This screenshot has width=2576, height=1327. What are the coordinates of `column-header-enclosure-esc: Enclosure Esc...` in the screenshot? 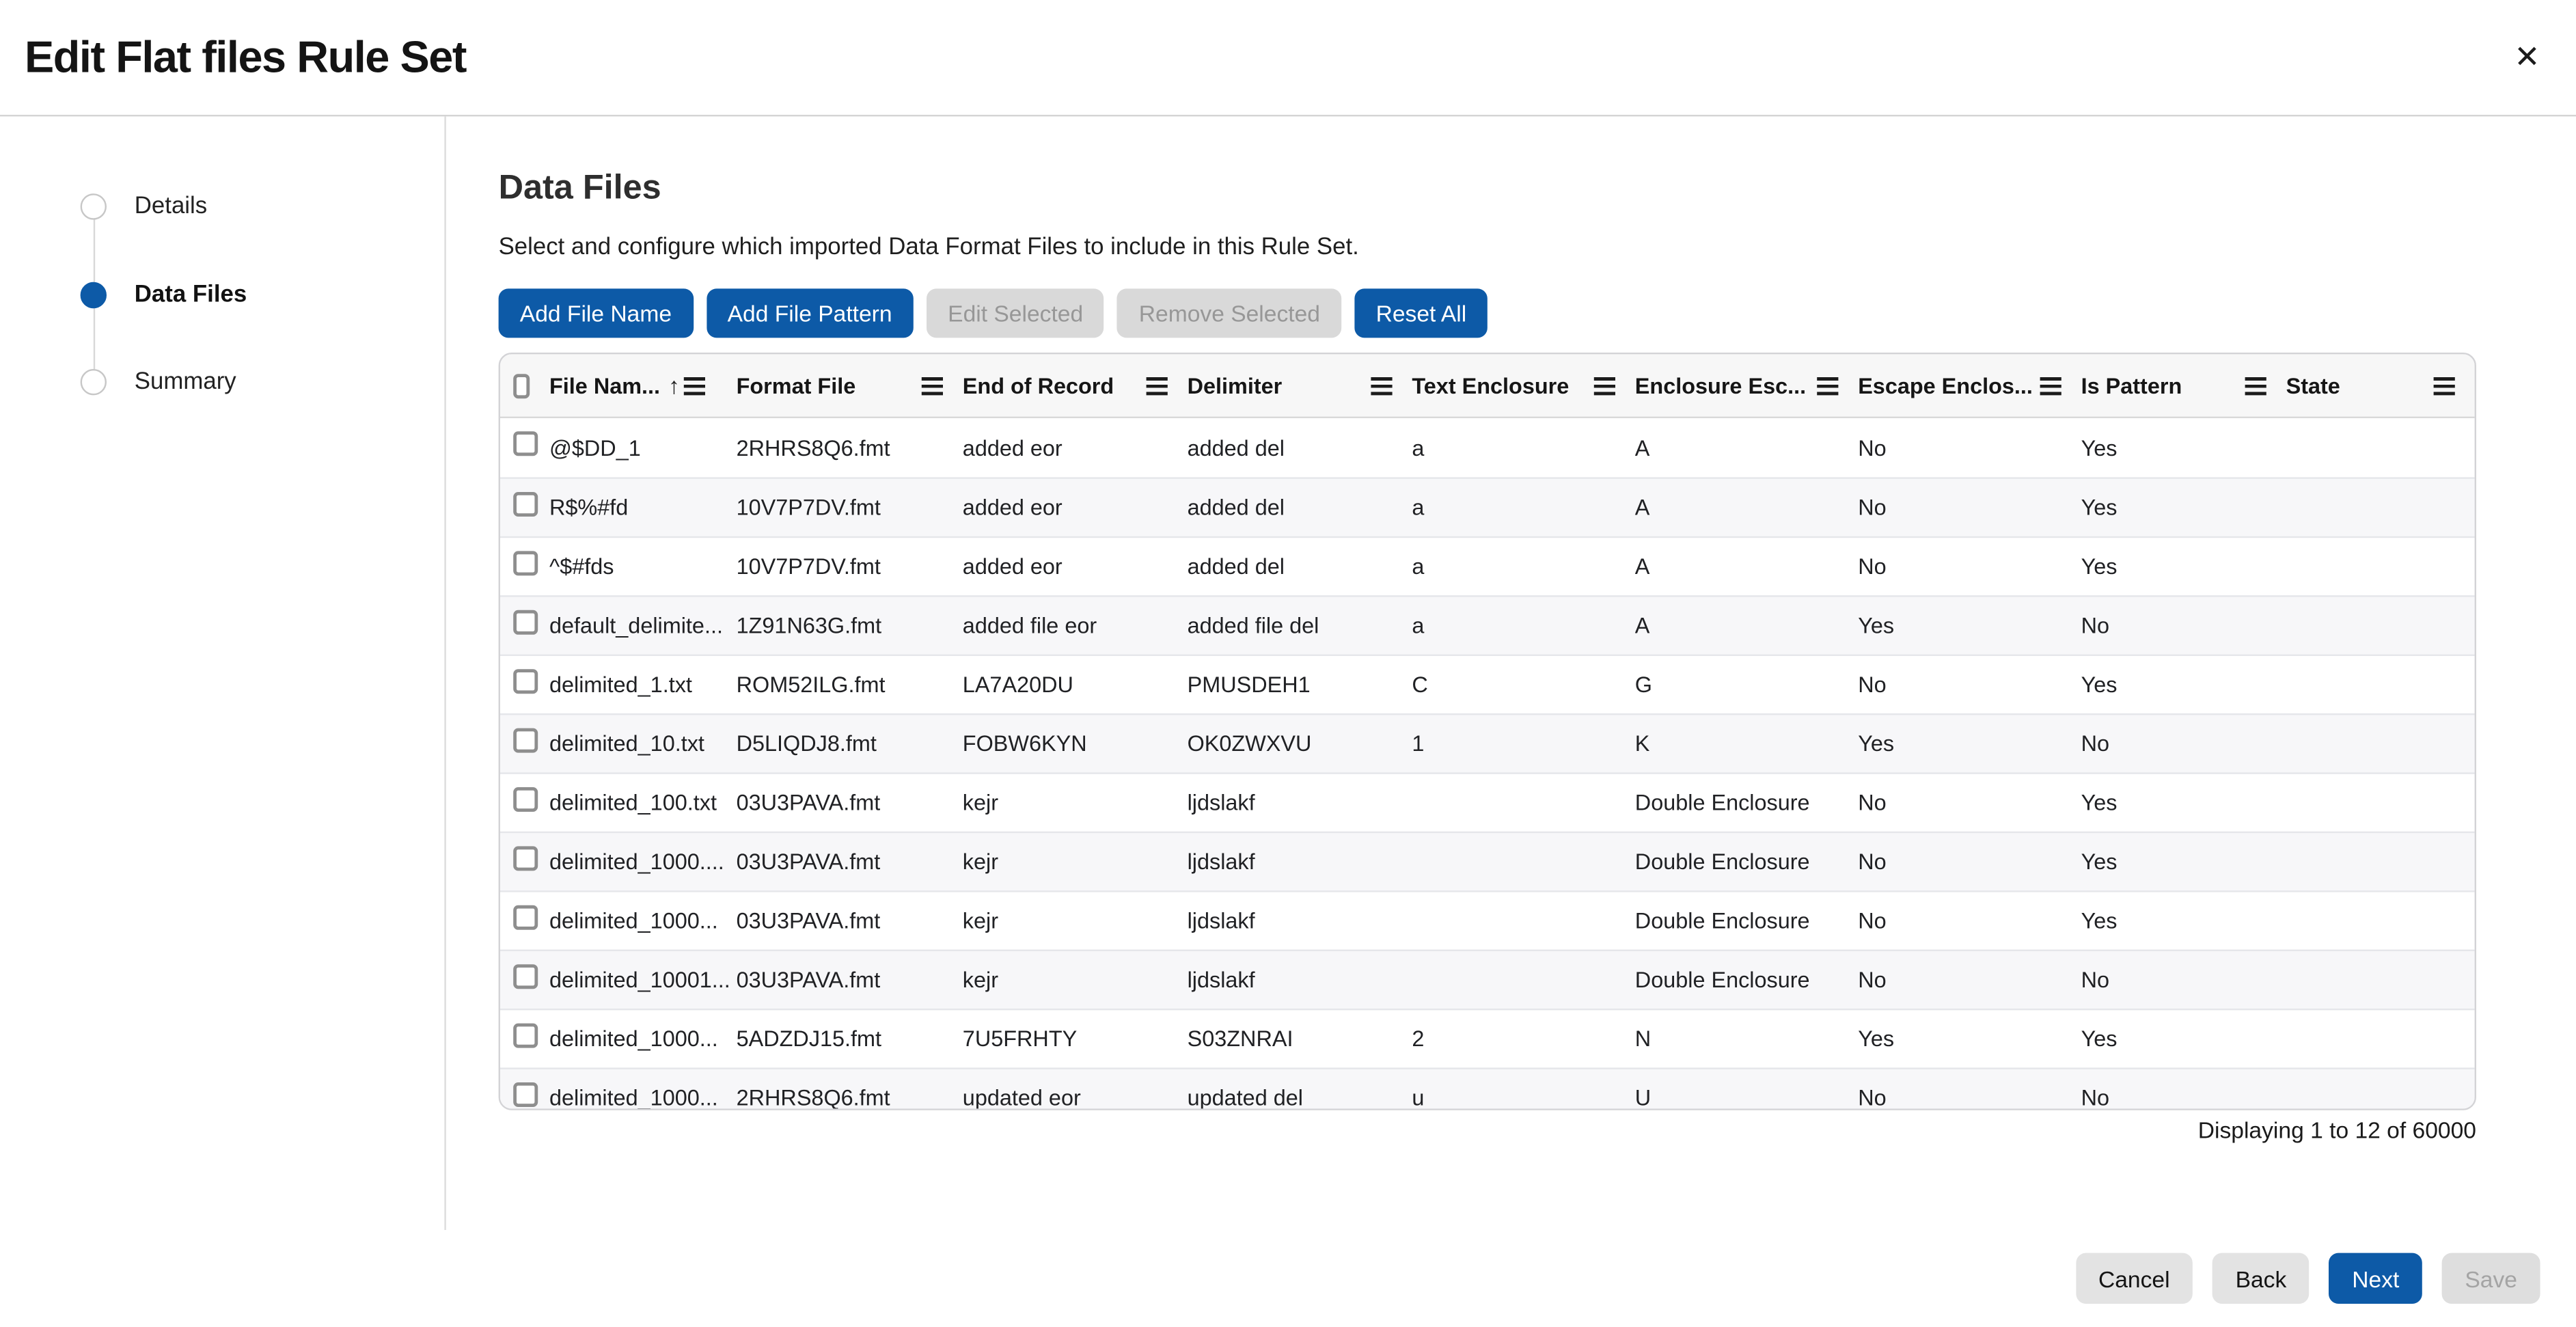 It's located at (1747, 386).